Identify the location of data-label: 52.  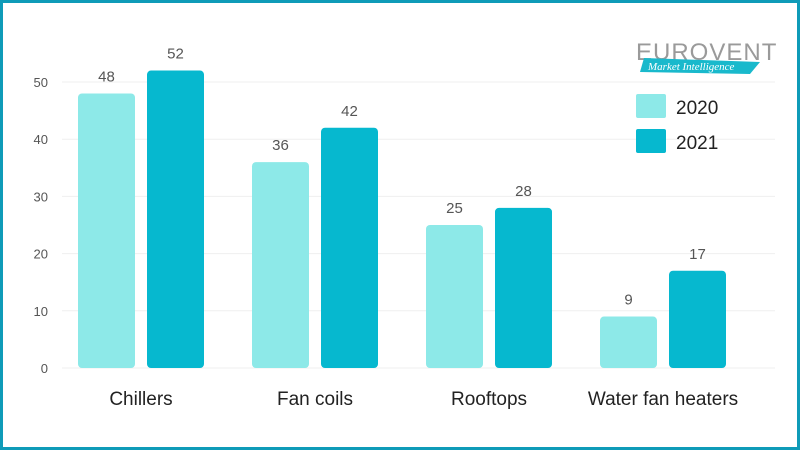
(175, 54).